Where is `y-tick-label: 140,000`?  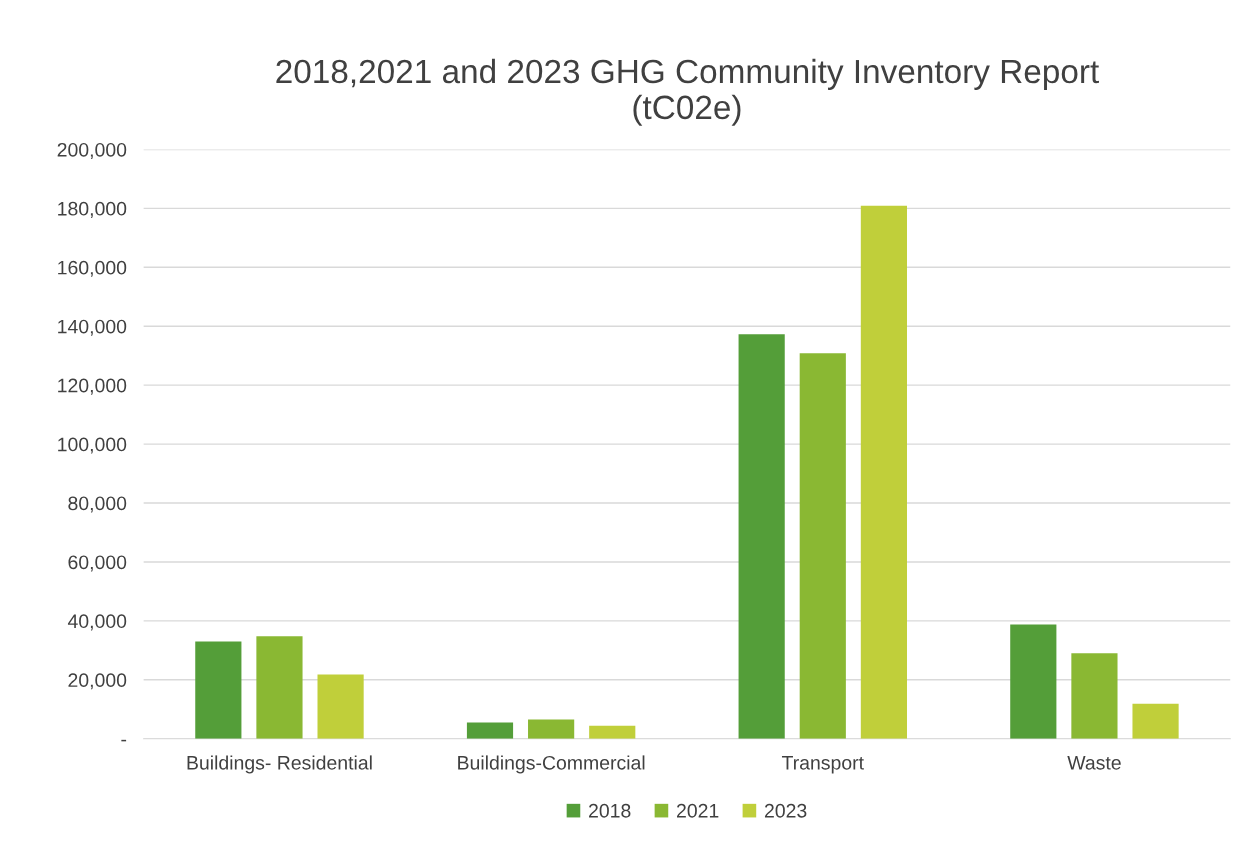
y-tick-label: 140,000 is located at coordinates (92, 327).